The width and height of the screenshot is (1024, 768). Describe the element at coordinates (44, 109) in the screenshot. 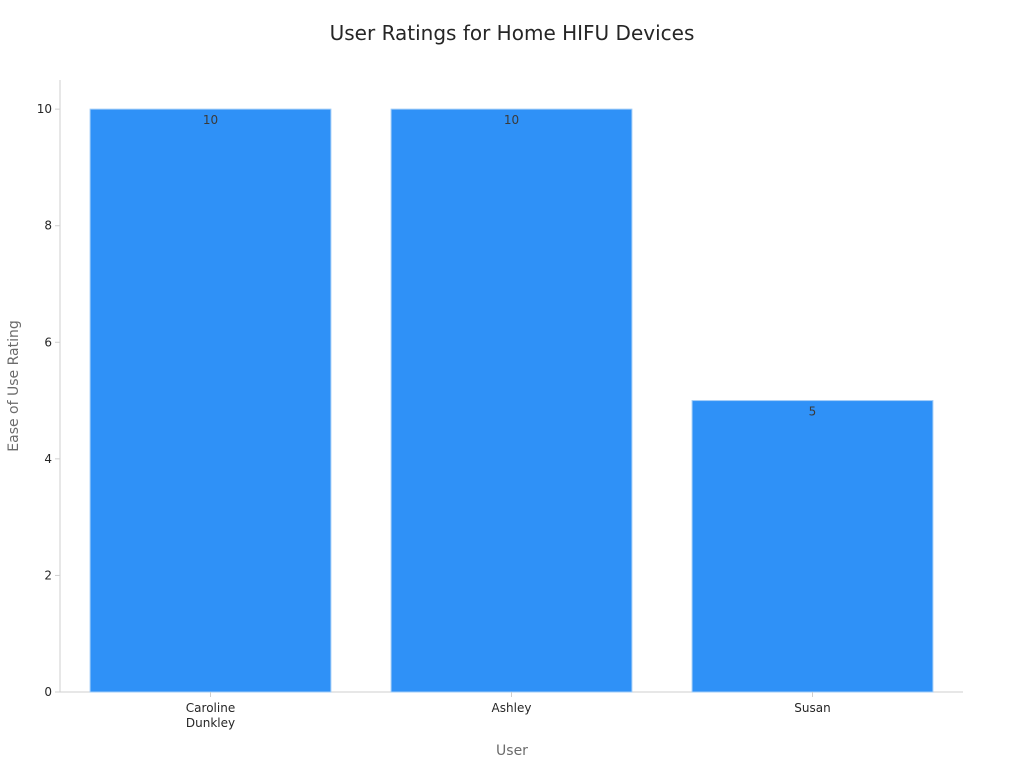

I see `y-tick-label: 10` at that location.